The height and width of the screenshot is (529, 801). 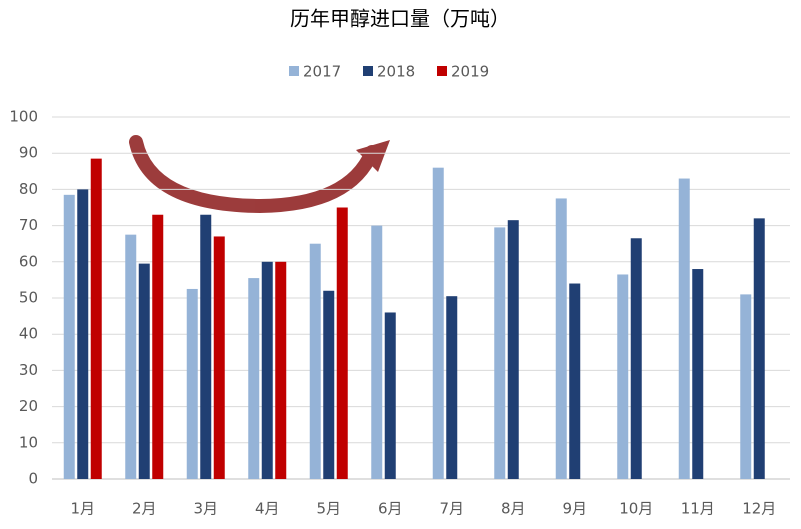 I want to click on x-tick-label: 8月, so click(x=513, y=509).